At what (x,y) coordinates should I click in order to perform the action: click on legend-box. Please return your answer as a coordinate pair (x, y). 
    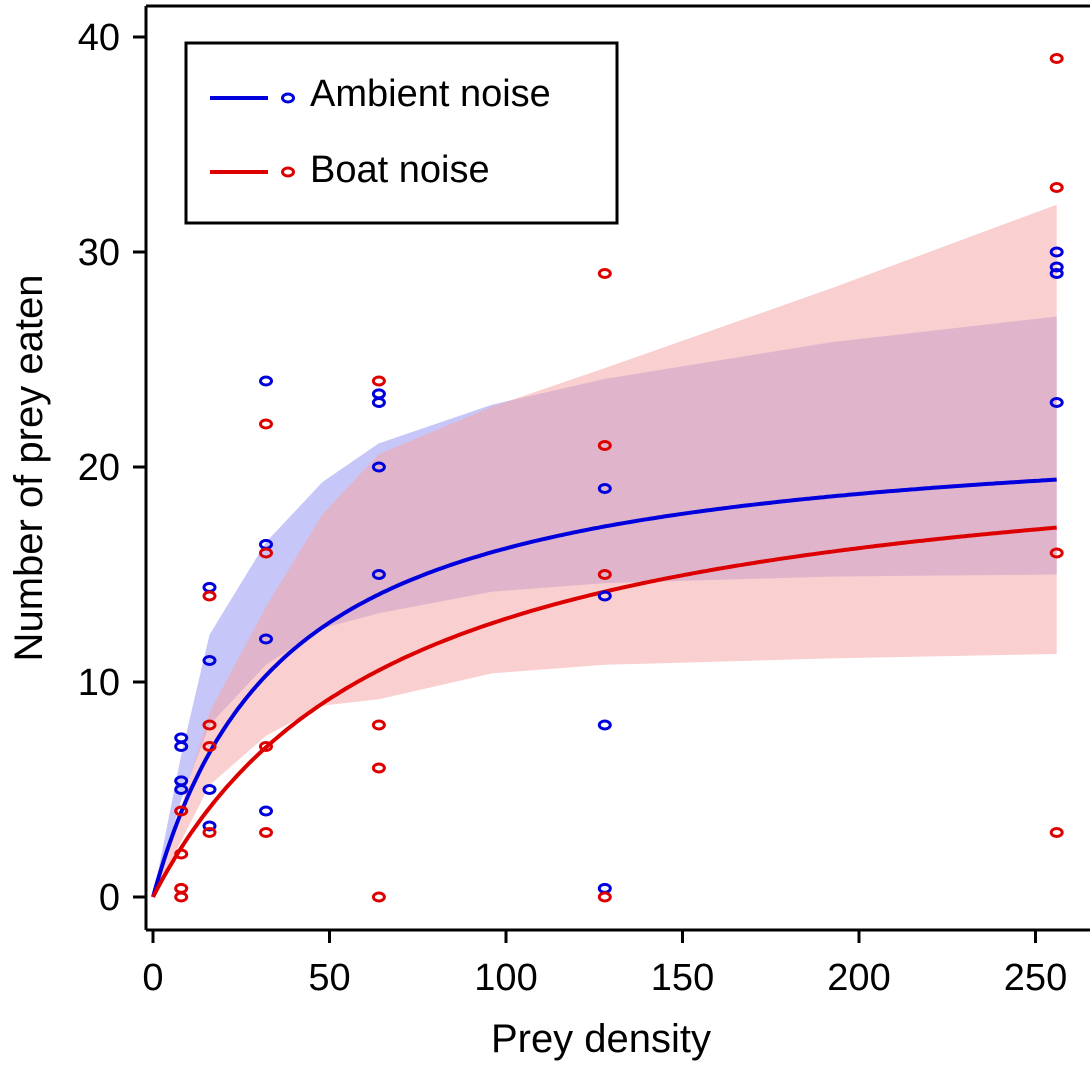
    Looking at the image, I should click on (401, 133).